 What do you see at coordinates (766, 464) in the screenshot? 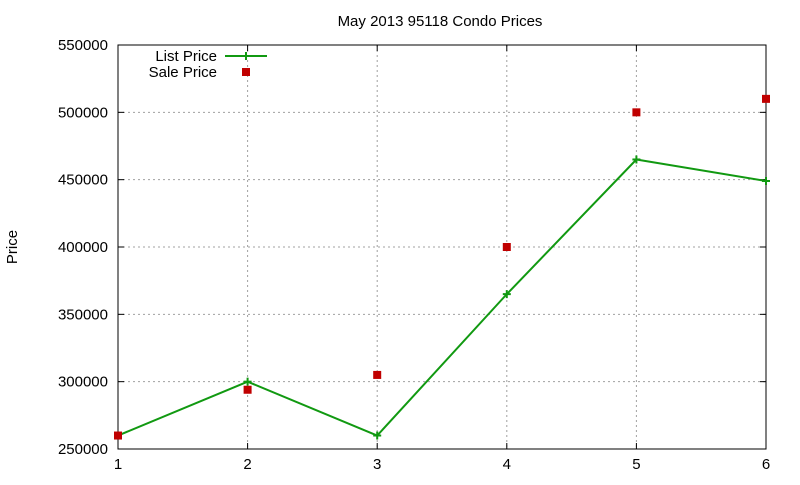
I see `x-tick-label: 6` at bounding box center [766, 464].